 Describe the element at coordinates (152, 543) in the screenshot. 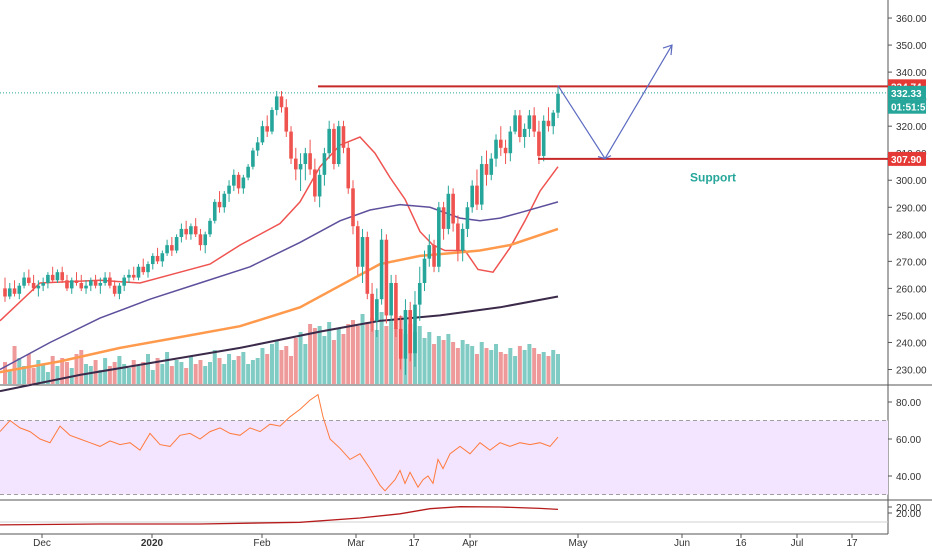

I see `x-tick-label: 2020` at that location.